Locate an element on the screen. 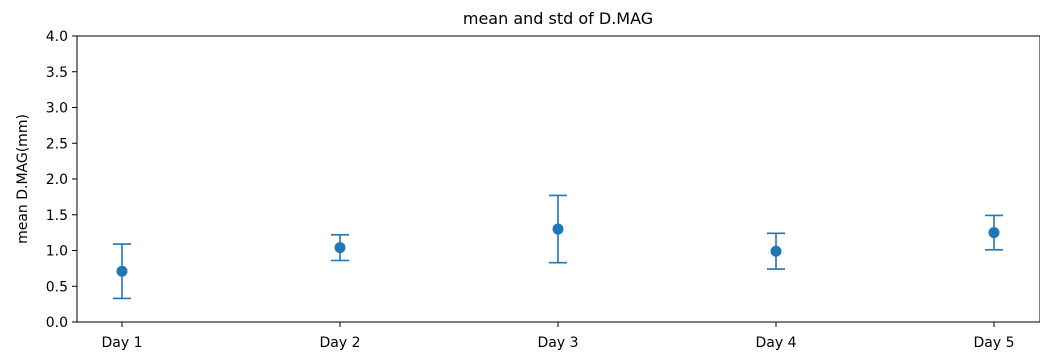 This screenshot has width=1040, height=356. y-axis-label: mean D.MAG(mm) is located at coordinates (23, 179).